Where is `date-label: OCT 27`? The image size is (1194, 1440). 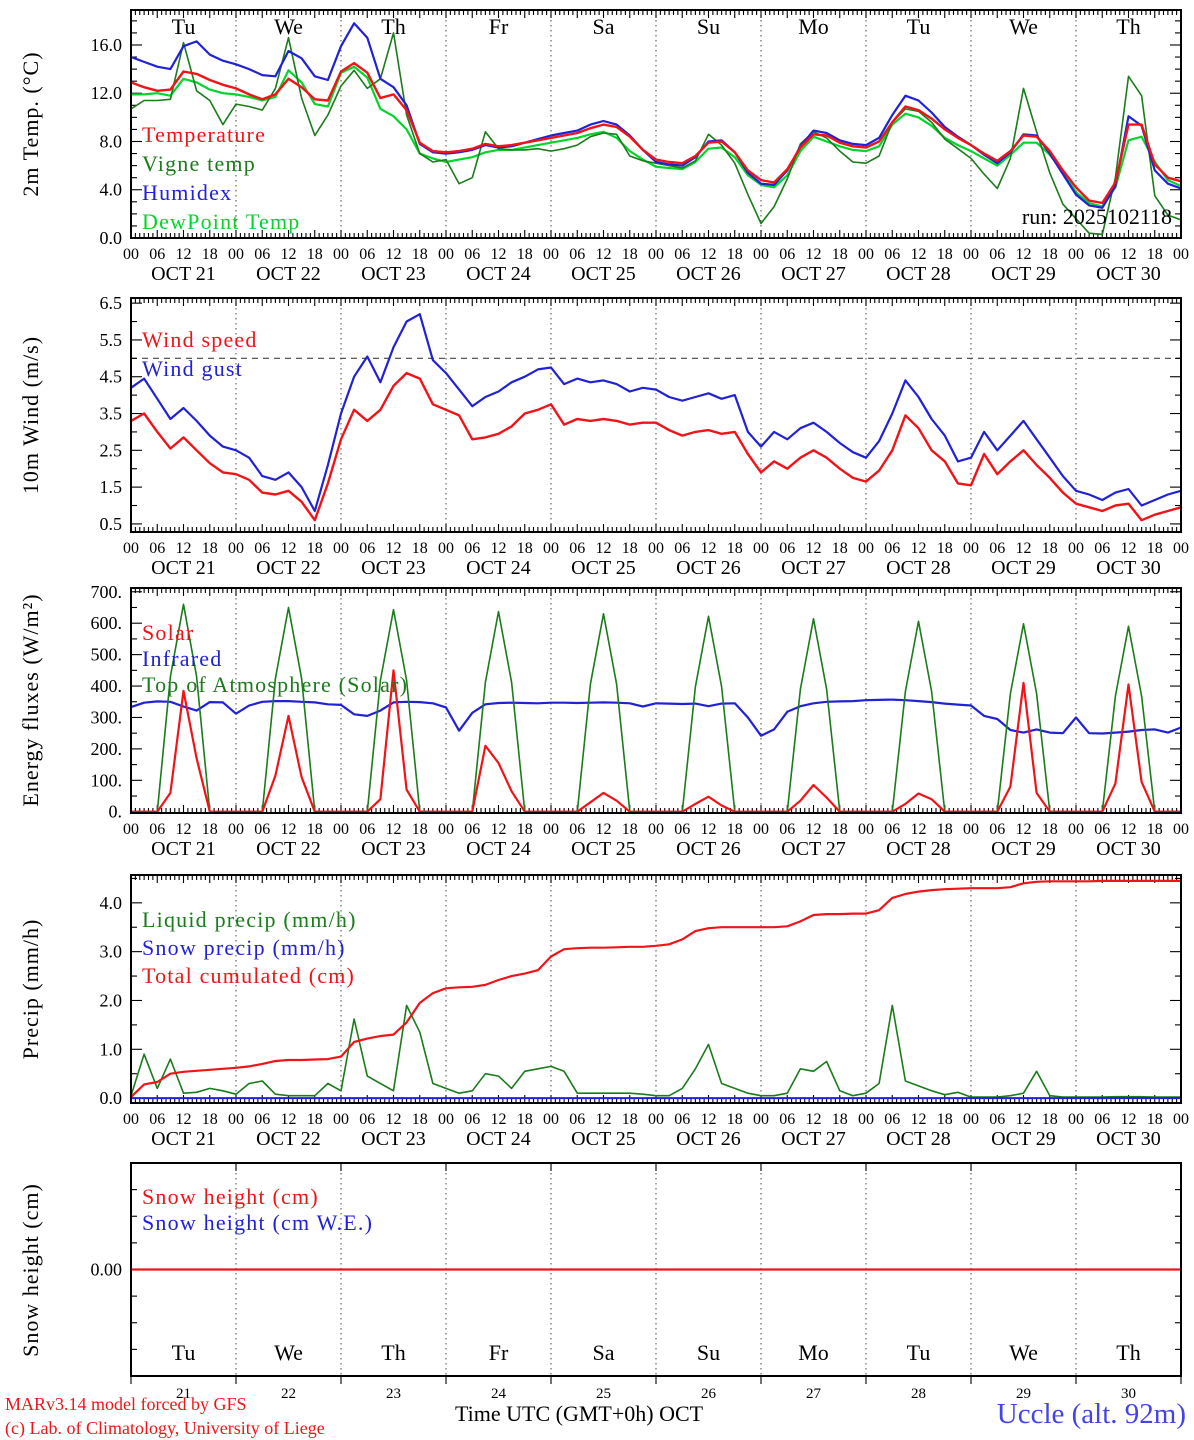
date-label: OCT 27 is located at coordinates (813, 274).